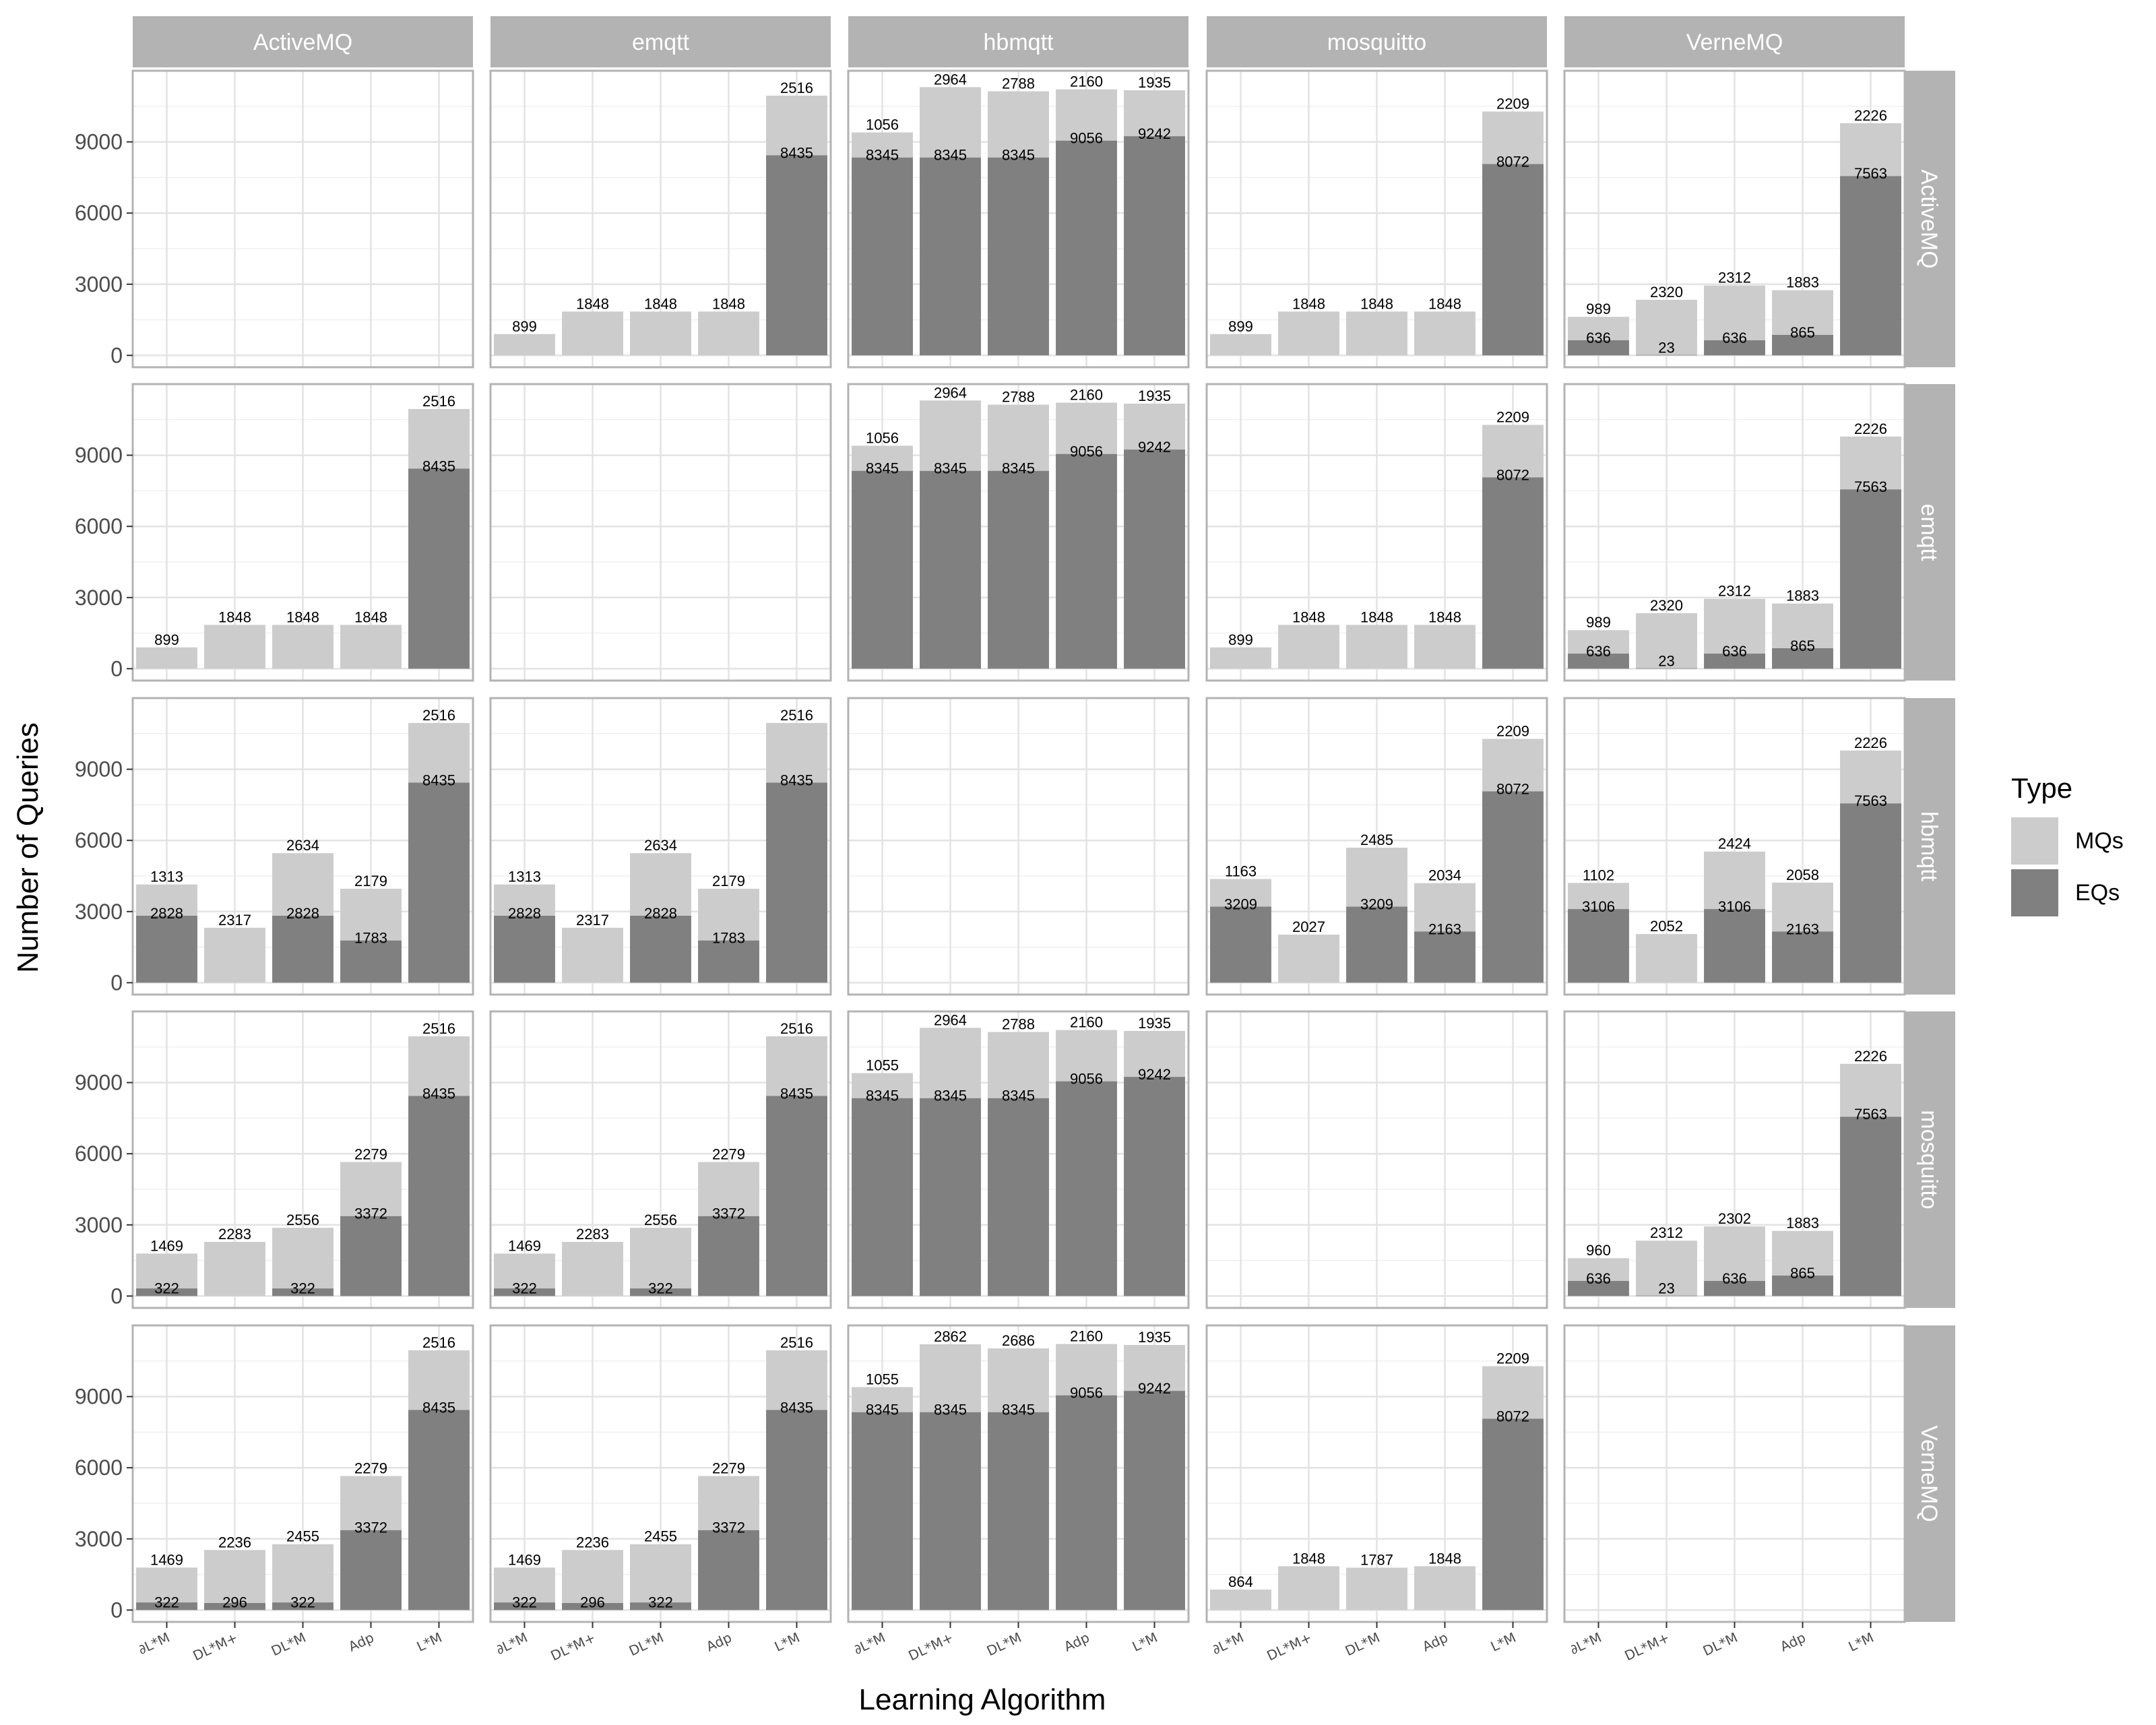 This screenshot has height=1725, width=2156. What do you see at coordinates (661, 42) in the screenshot?
I see `col-strip-label-emqtt: emqtt` at bounding box center [661, 42].